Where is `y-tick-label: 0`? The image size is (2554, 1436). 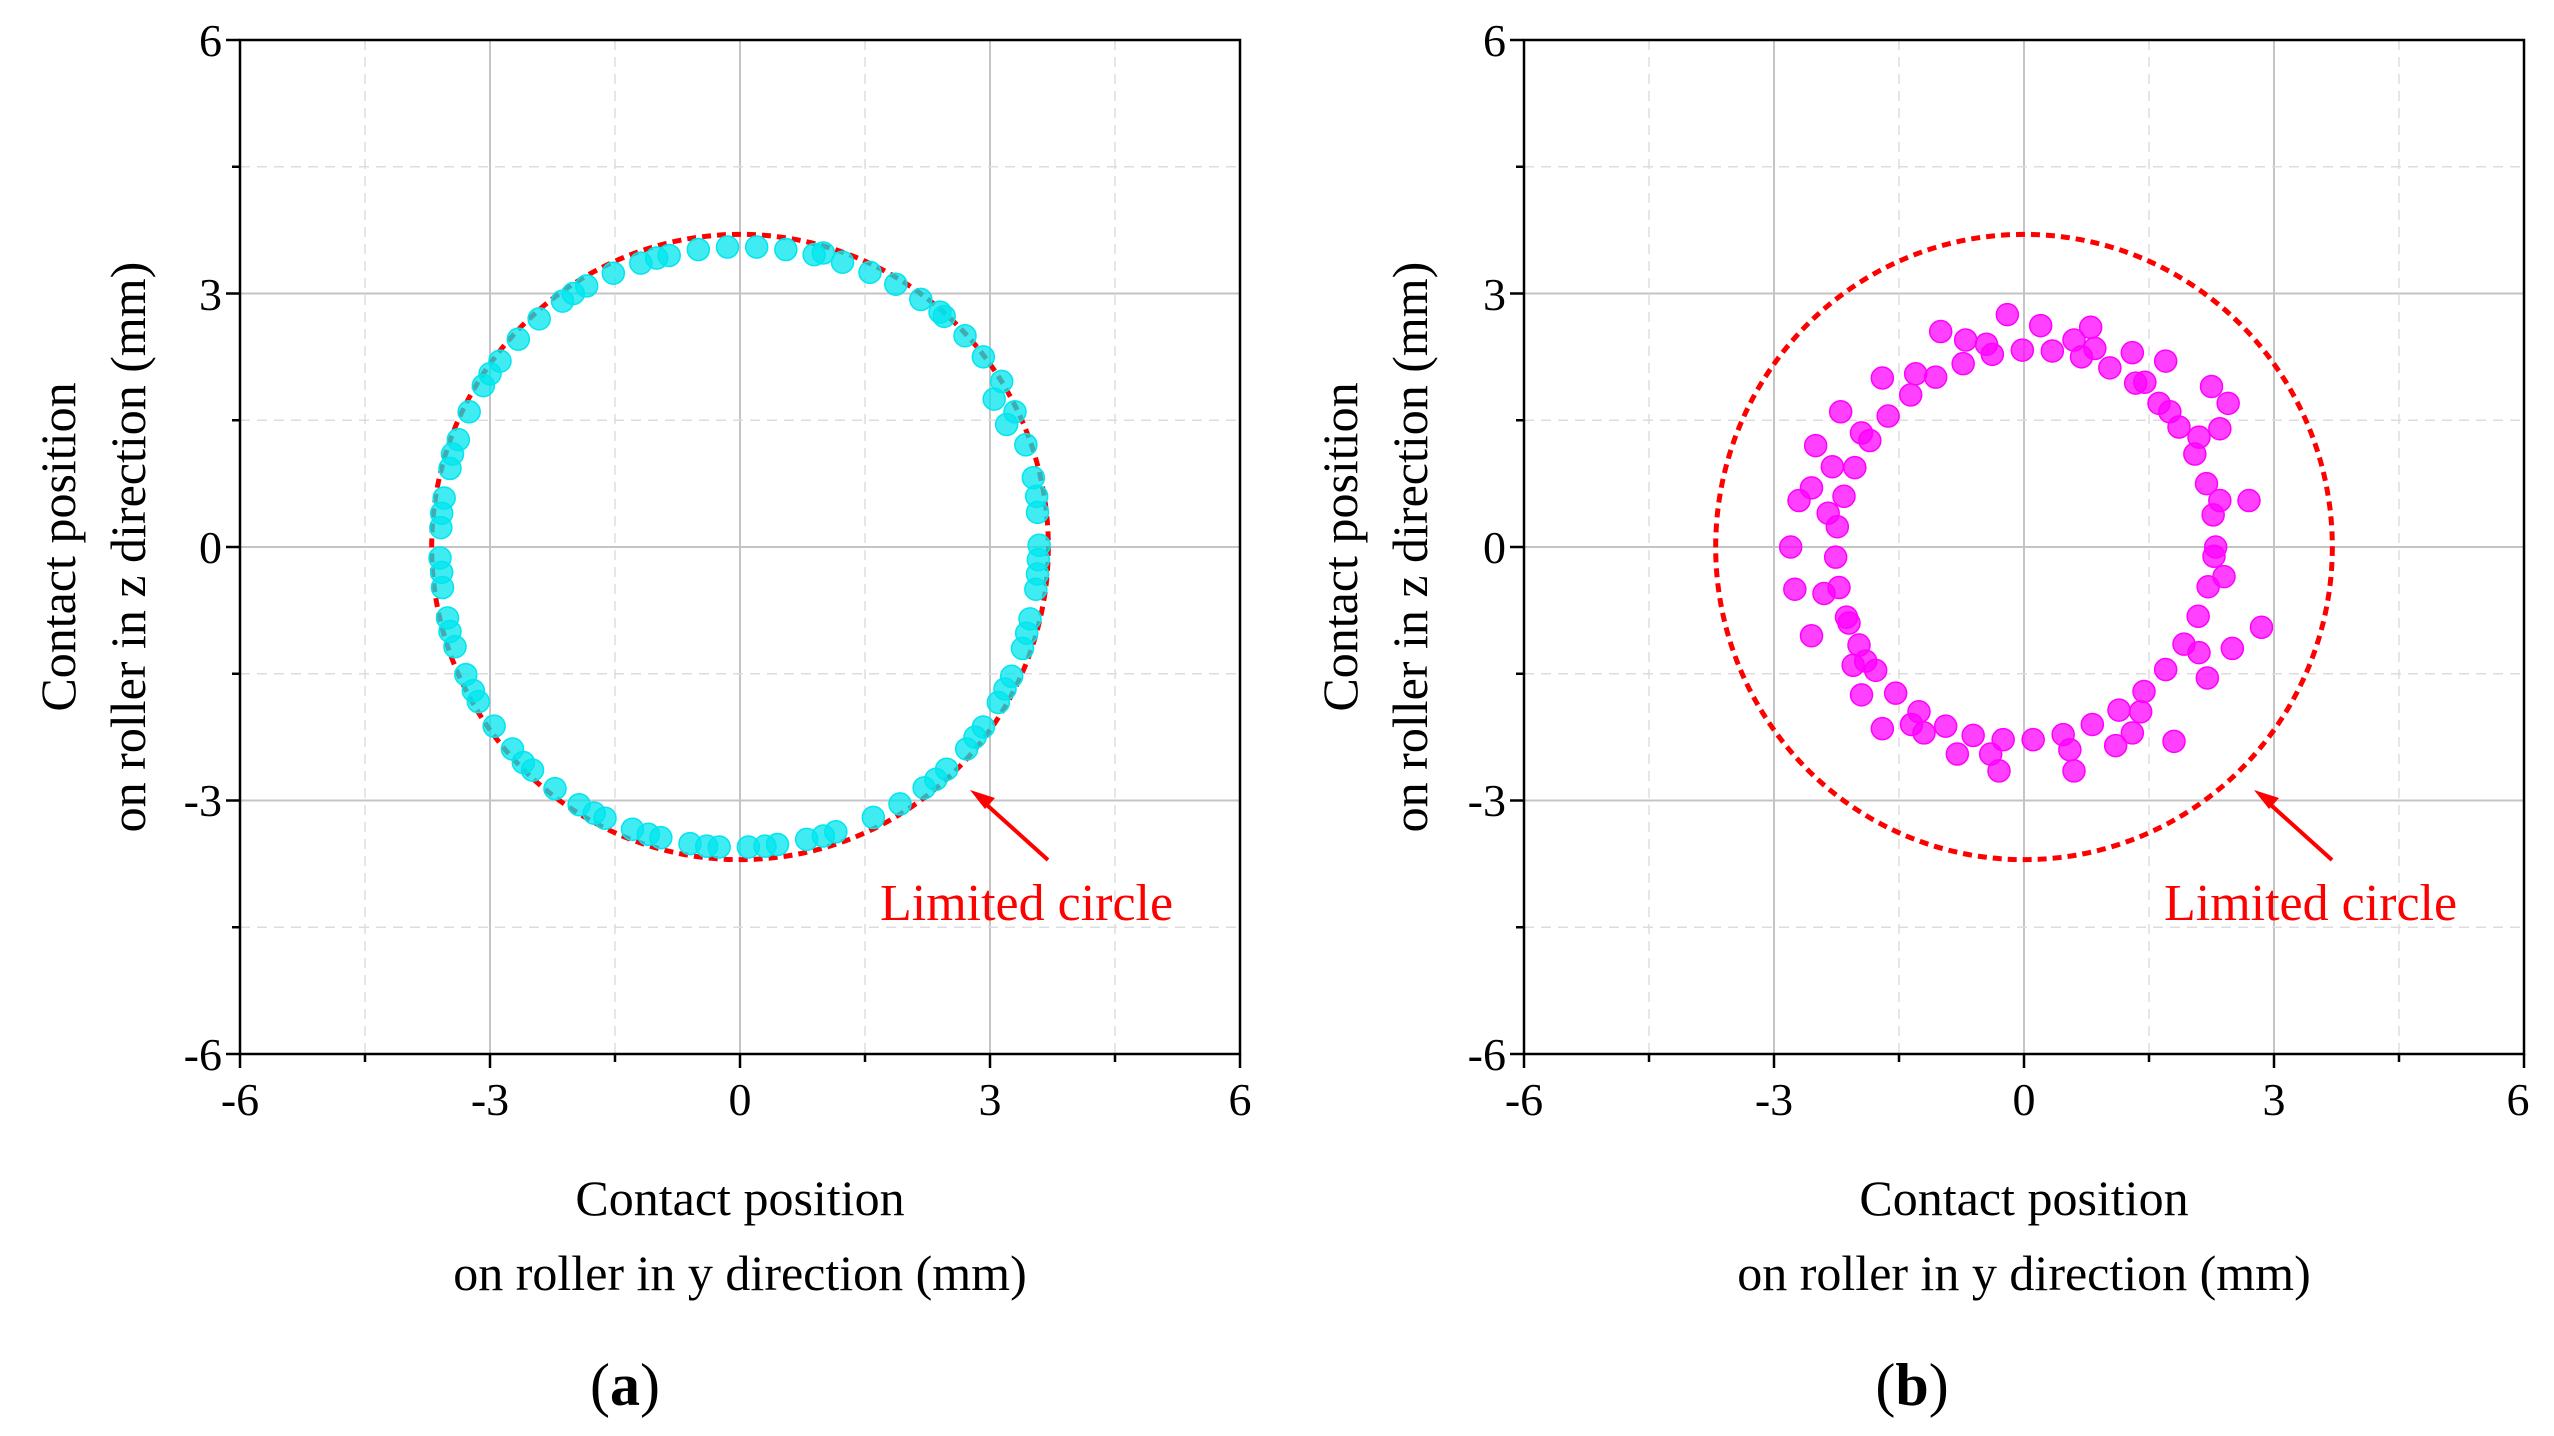 y-tick-label: 0 is located at coordinates (210, 547).